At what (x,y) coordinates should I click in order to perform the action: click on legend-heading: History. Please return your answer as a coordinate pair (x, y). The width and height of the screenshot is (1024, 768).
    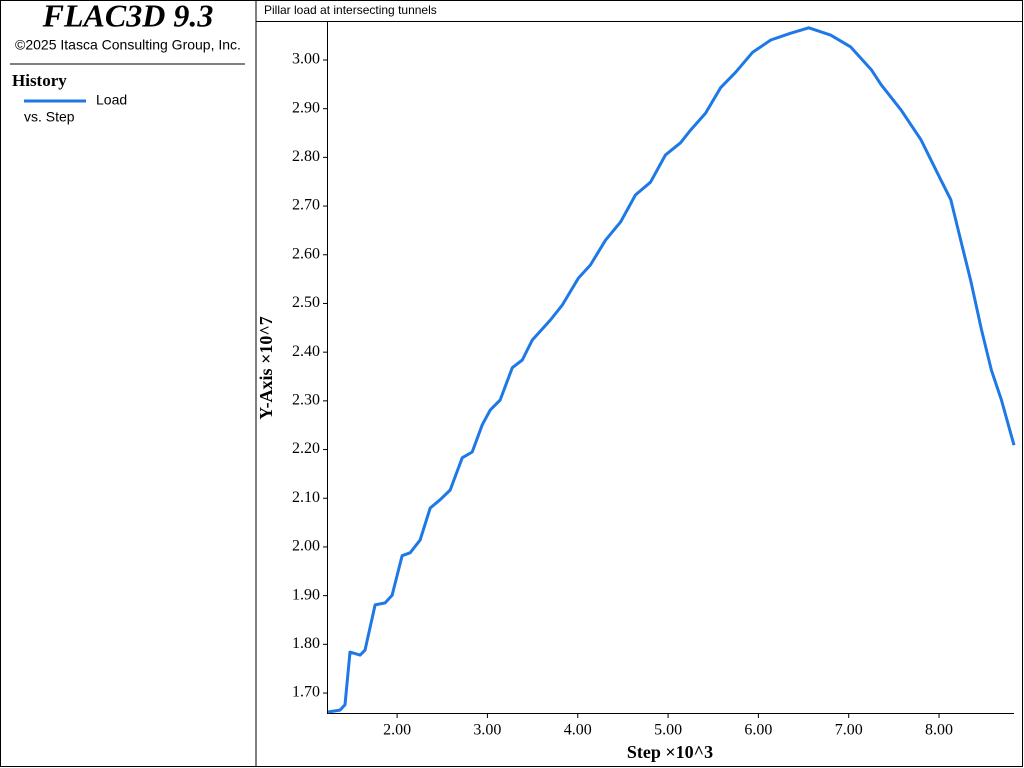
    Looking at the image, I should click on (39, 80).